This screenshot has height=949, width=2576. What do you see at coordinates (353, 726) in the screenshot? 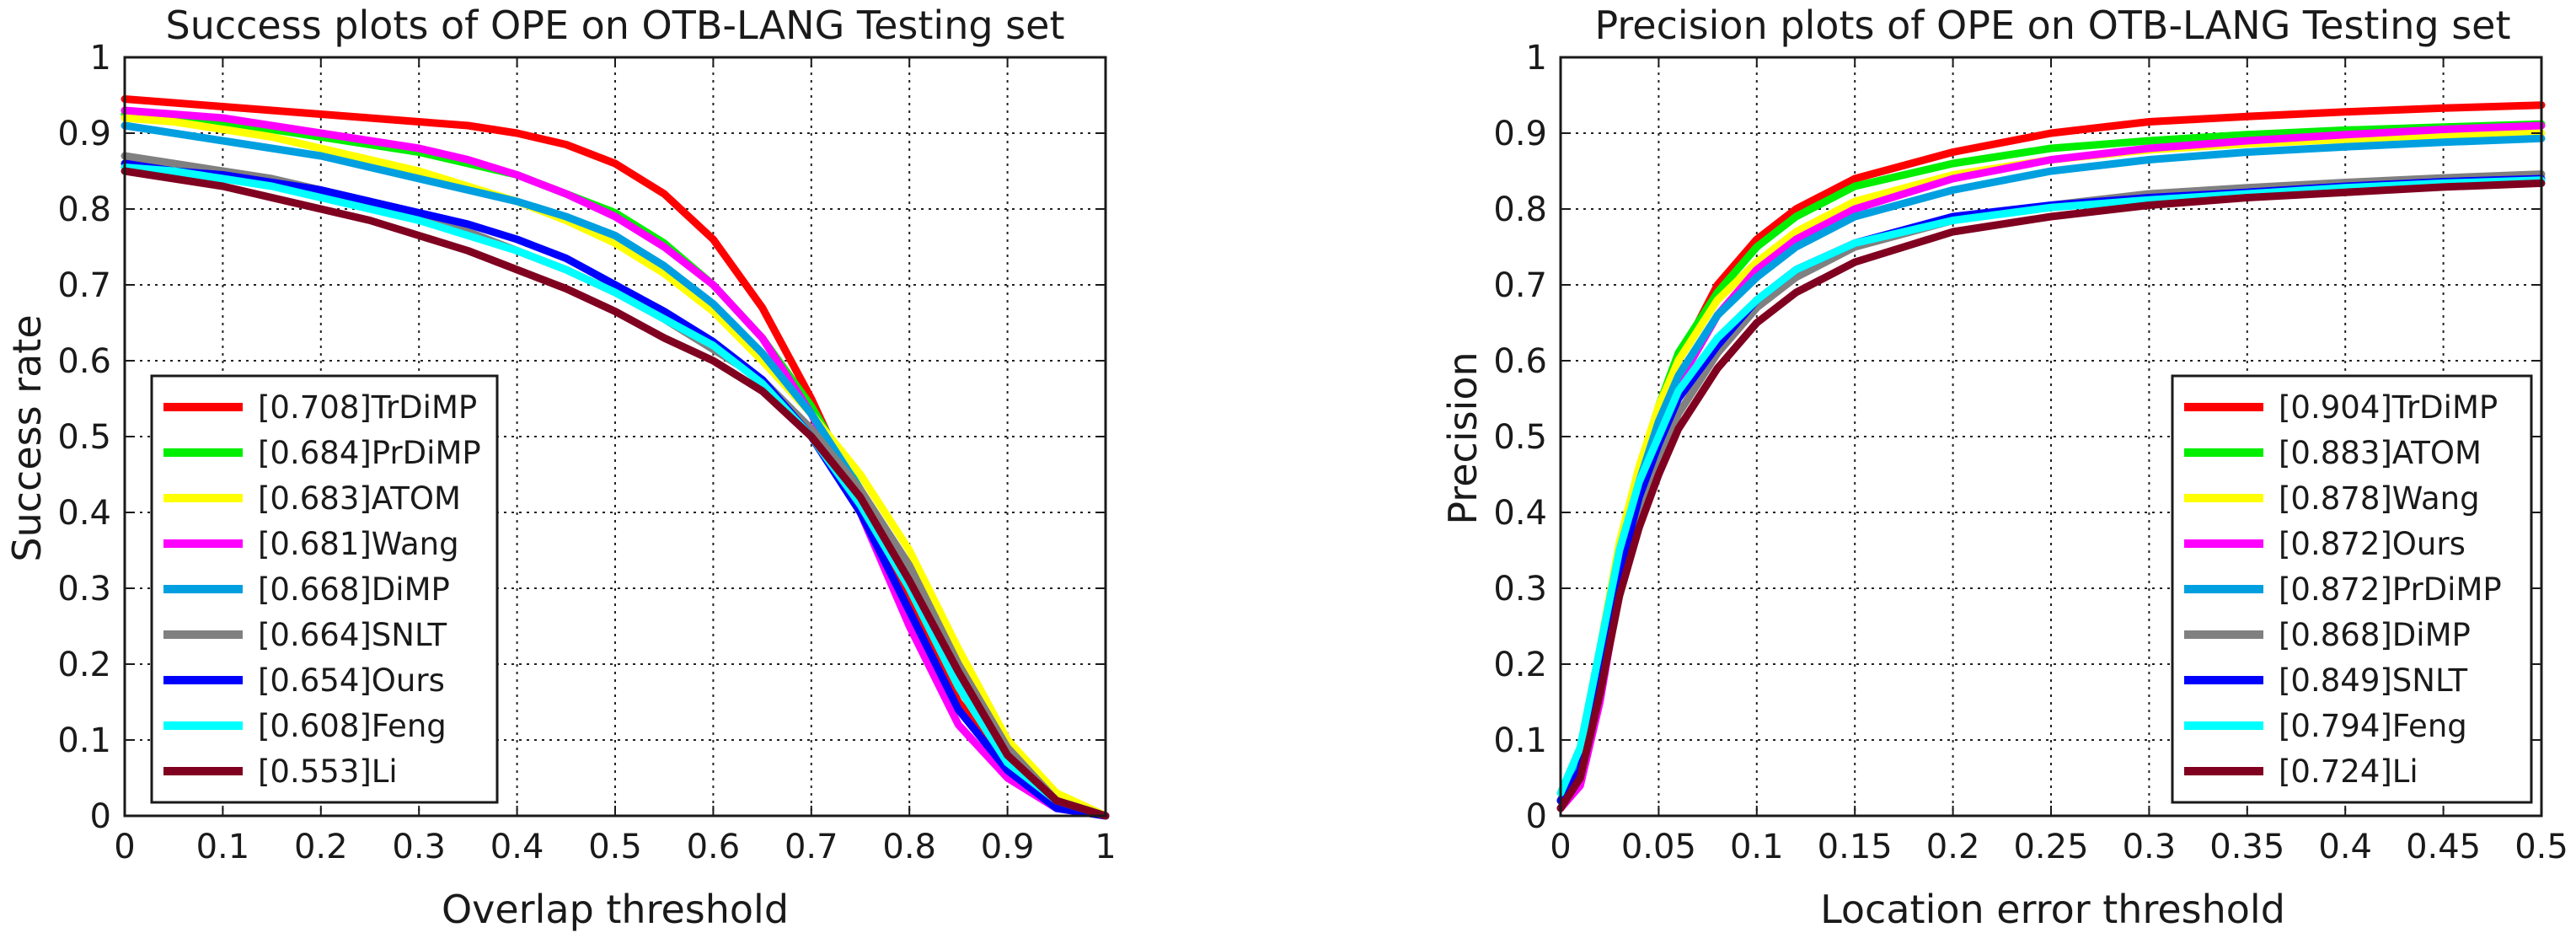
I see `legend-entry: [0.608]Feng` at bounding box center [353, 726].